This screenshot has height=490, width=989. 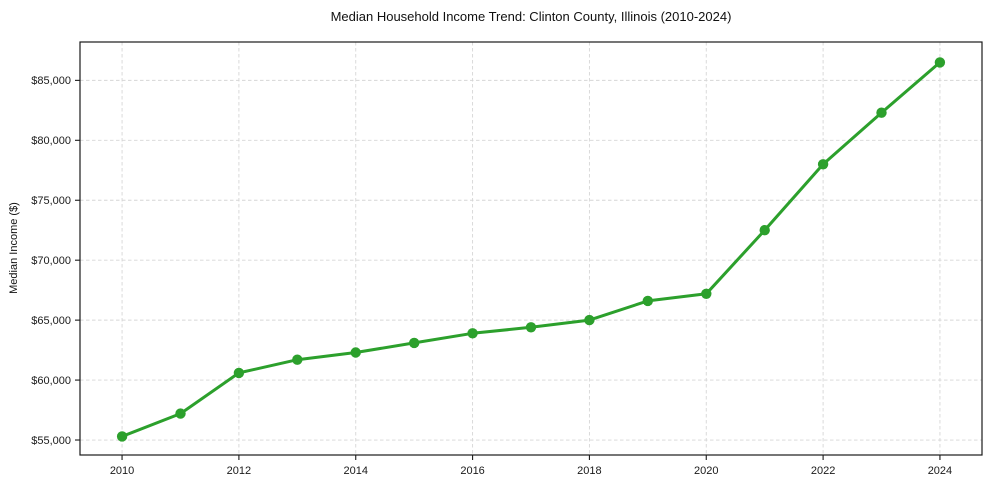 I want to click on x-tick-label: 2016, so click(x=472, y=471).